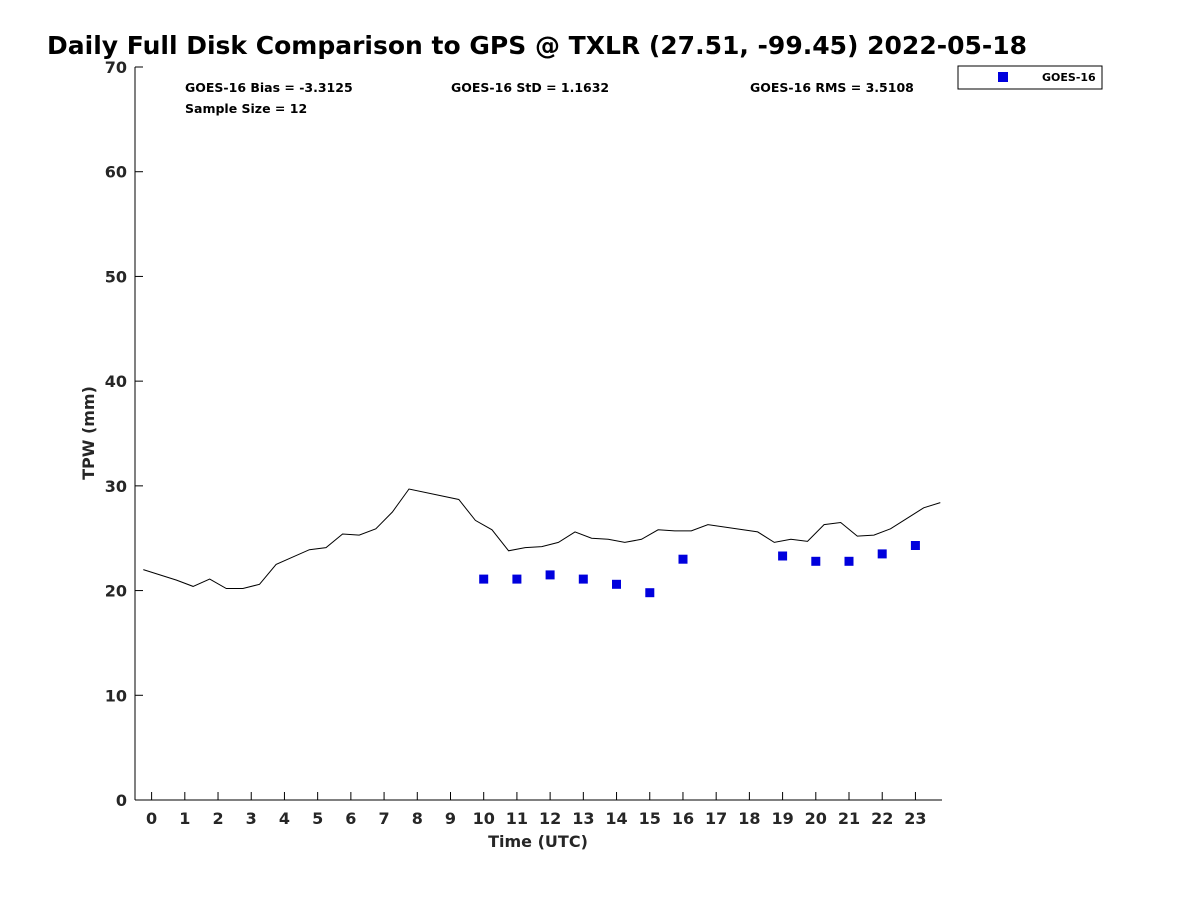 The height and width of the screenshot is (900, 1200). I want to click on legend-marker, so click(1003, 77).